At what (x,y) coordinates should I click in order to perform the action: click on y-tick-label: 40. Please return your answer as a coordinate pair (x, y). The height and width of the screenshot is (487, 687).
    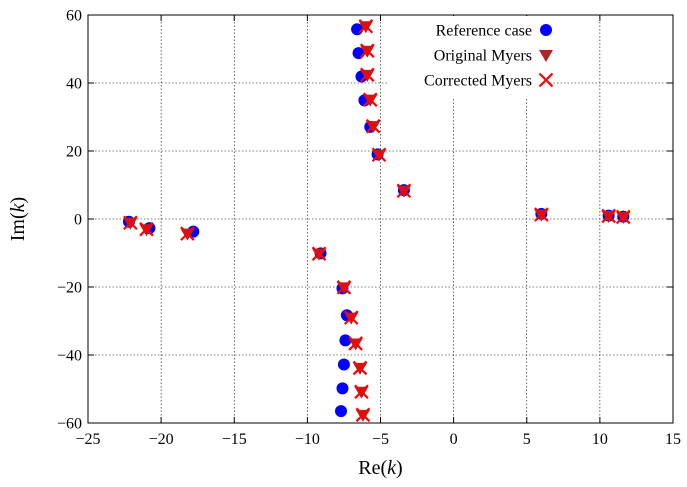
    Looking at the image, I should click on (74, 84).